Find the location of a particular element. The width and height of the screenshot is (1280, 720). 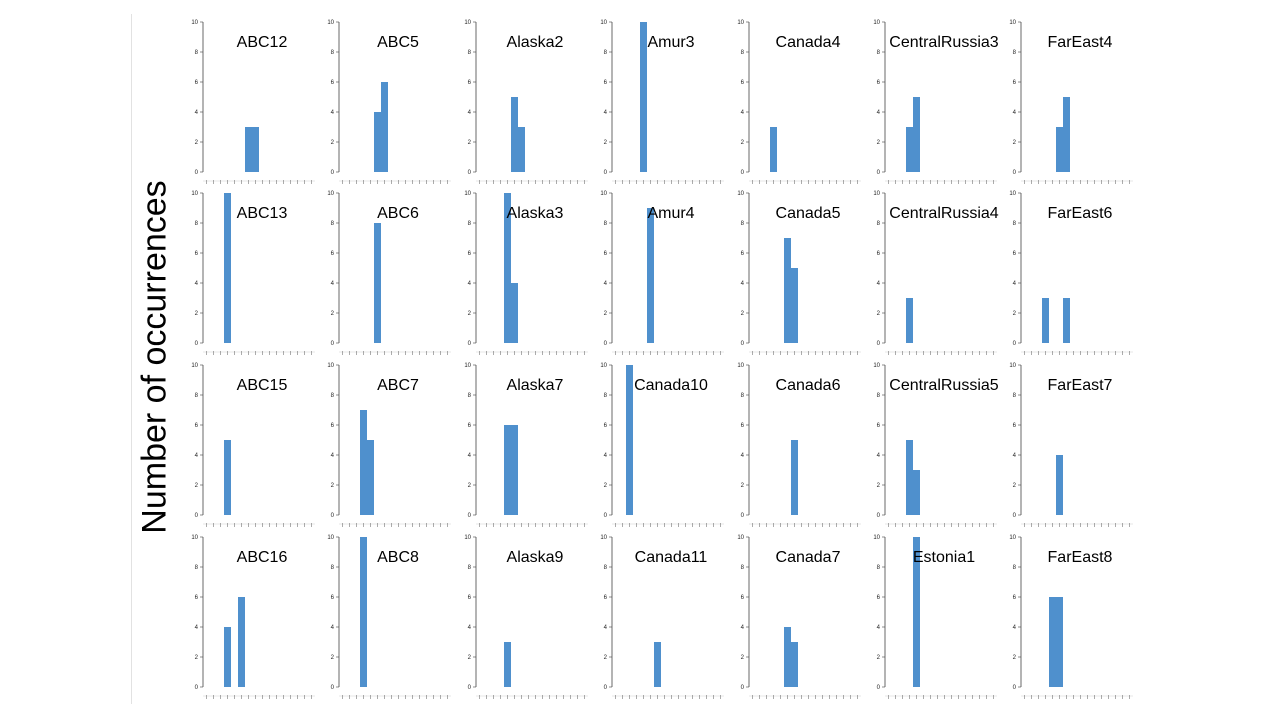

panel-title: FarEast8 is located at coordinates (1080, 557).